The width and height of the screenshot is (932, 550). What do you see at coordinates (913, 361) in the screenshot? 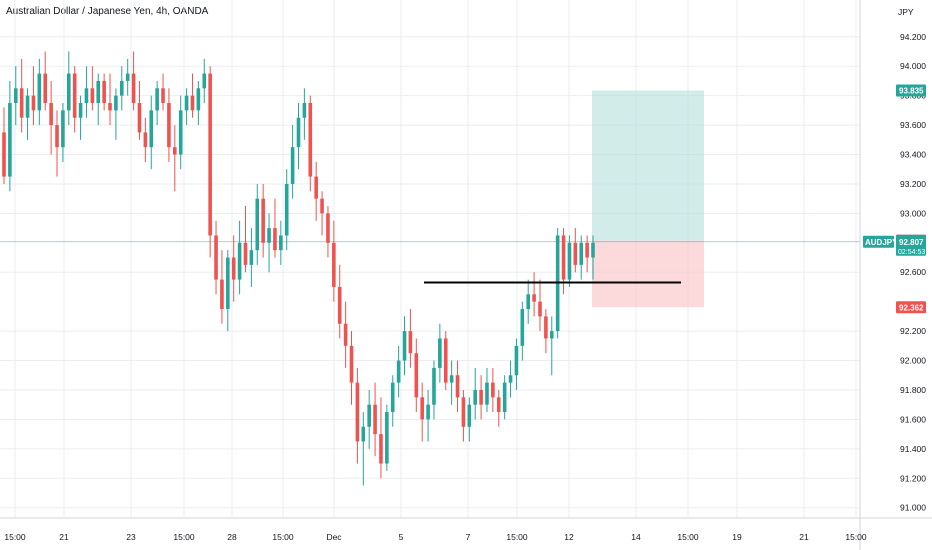
I see `y-tick-label: 92.000` at bounding box center [913, 361].